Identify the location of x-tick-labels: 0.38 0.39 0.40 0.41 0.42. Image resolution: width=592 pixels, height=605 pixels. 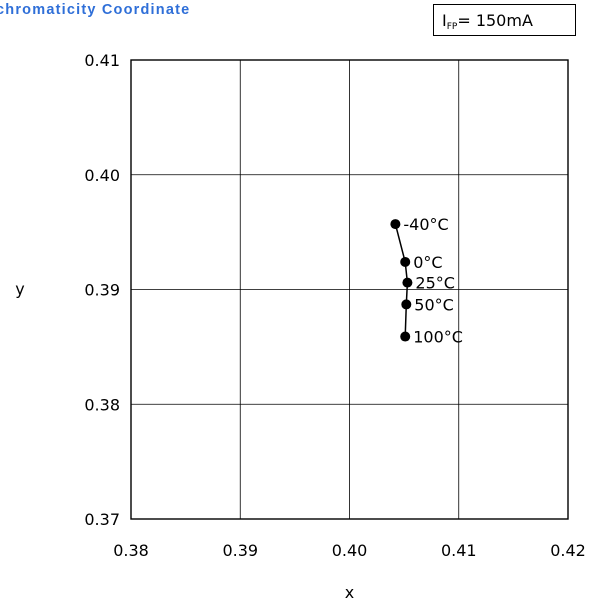
(349, 550).